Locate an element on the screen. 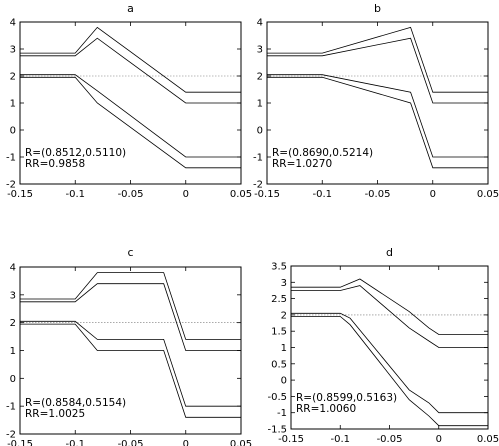  panel-b-annotation-2: RR=1.0270 is located at coordinates (302, 164).